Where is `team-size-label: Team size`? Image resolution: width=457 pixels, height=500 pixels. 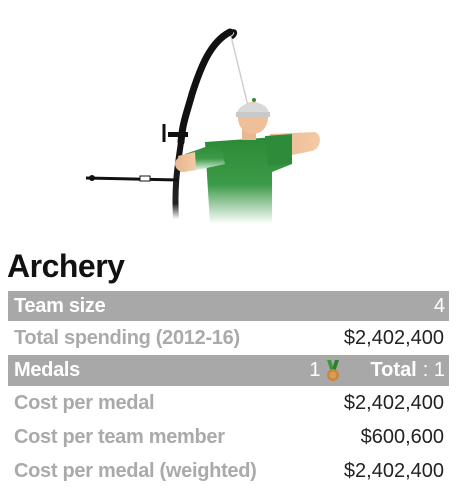 team-size-label: Team size is located at coordinates (60, 305).